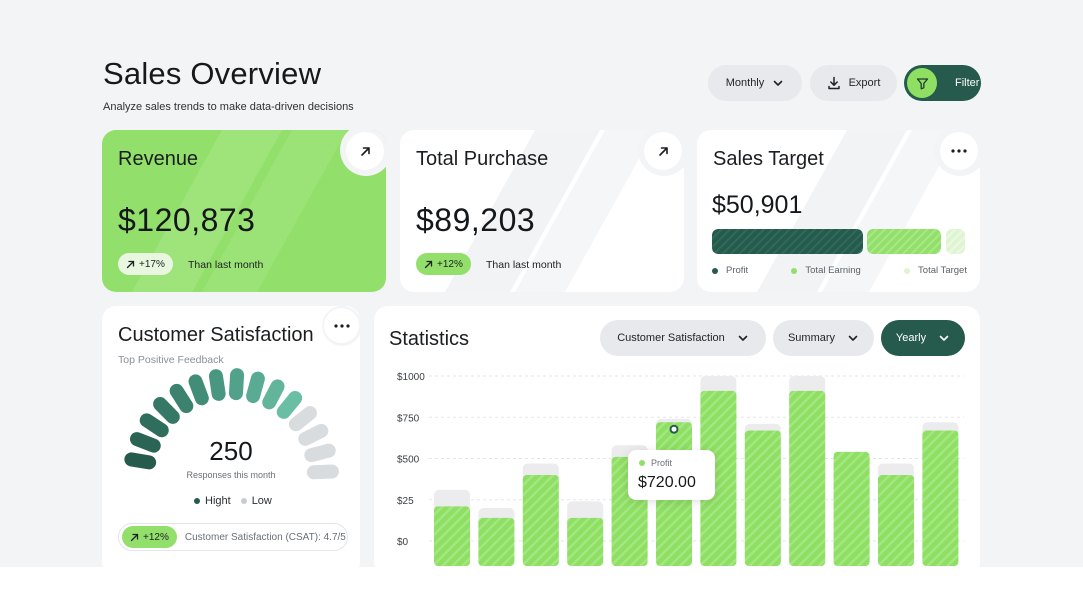 The image size is (1083, 609). What do you see at coordinates (674, 429) in the screenshot?
I see `highlight-marker` at bounding box center [674, 429].